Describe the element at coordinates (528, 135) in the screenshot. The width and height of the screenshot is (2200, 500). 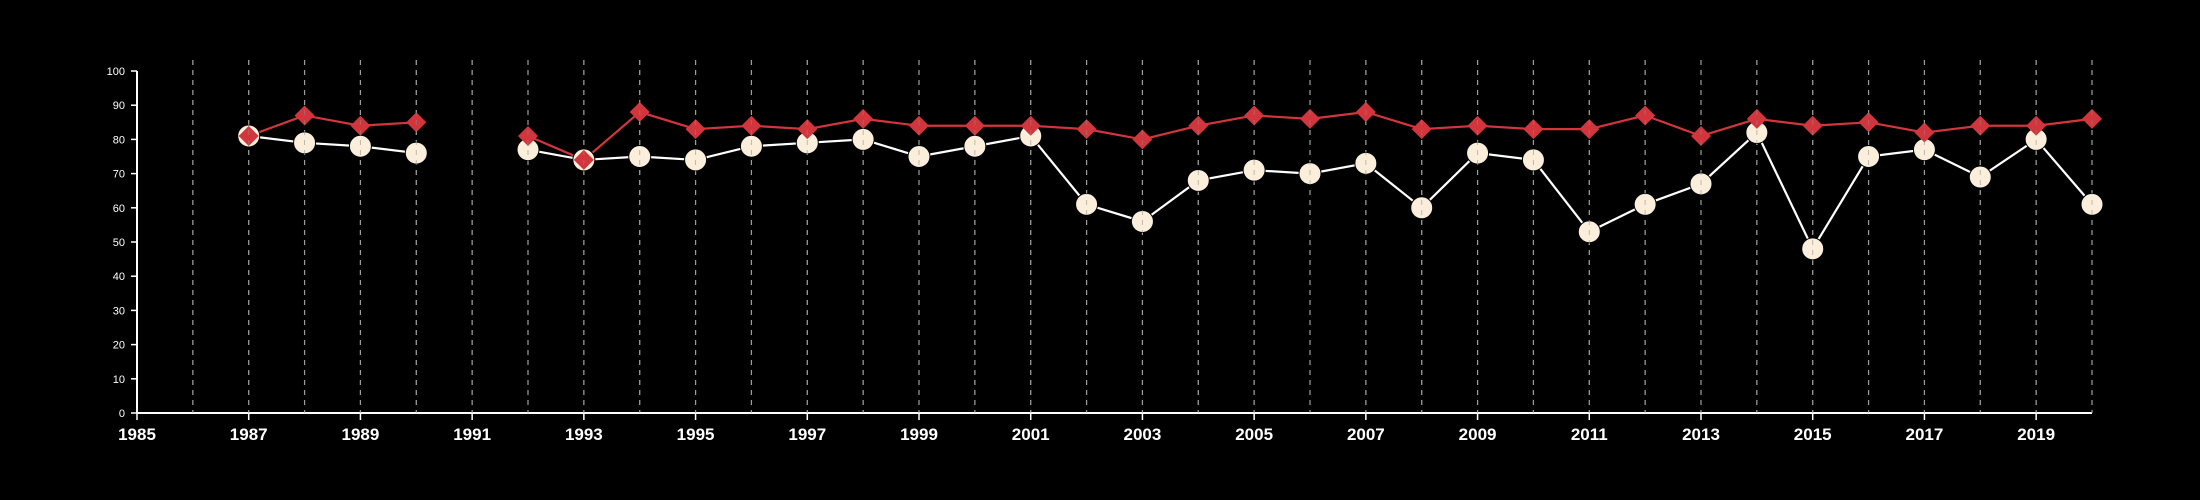
I see `red-point-1992` at that location.